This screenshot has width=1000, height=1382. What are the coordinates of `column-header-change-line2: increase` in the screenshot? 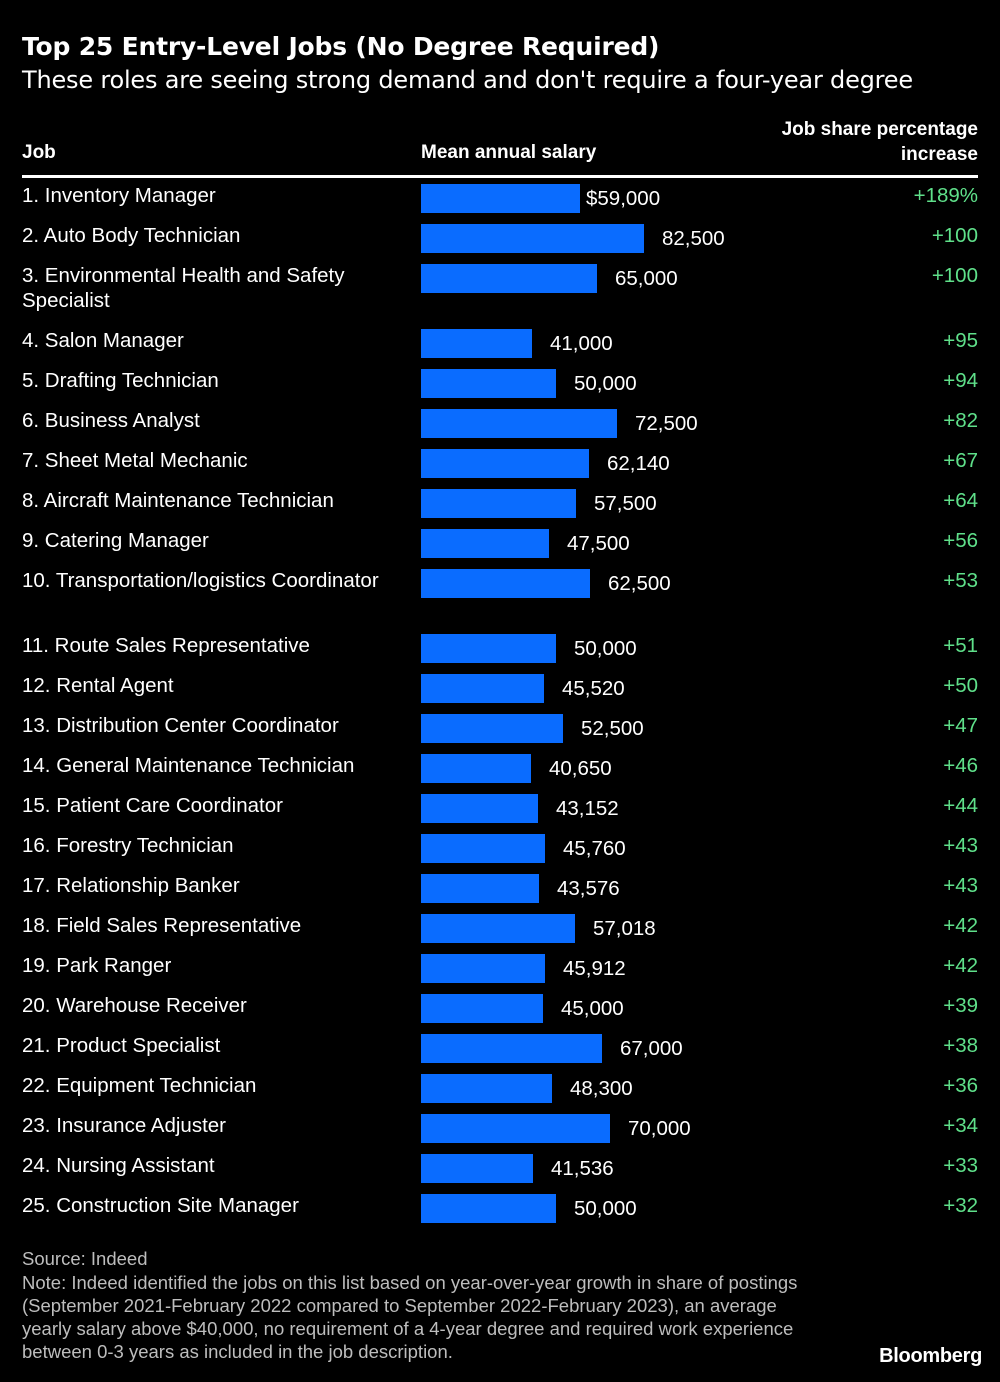 It's located at (939, 154).